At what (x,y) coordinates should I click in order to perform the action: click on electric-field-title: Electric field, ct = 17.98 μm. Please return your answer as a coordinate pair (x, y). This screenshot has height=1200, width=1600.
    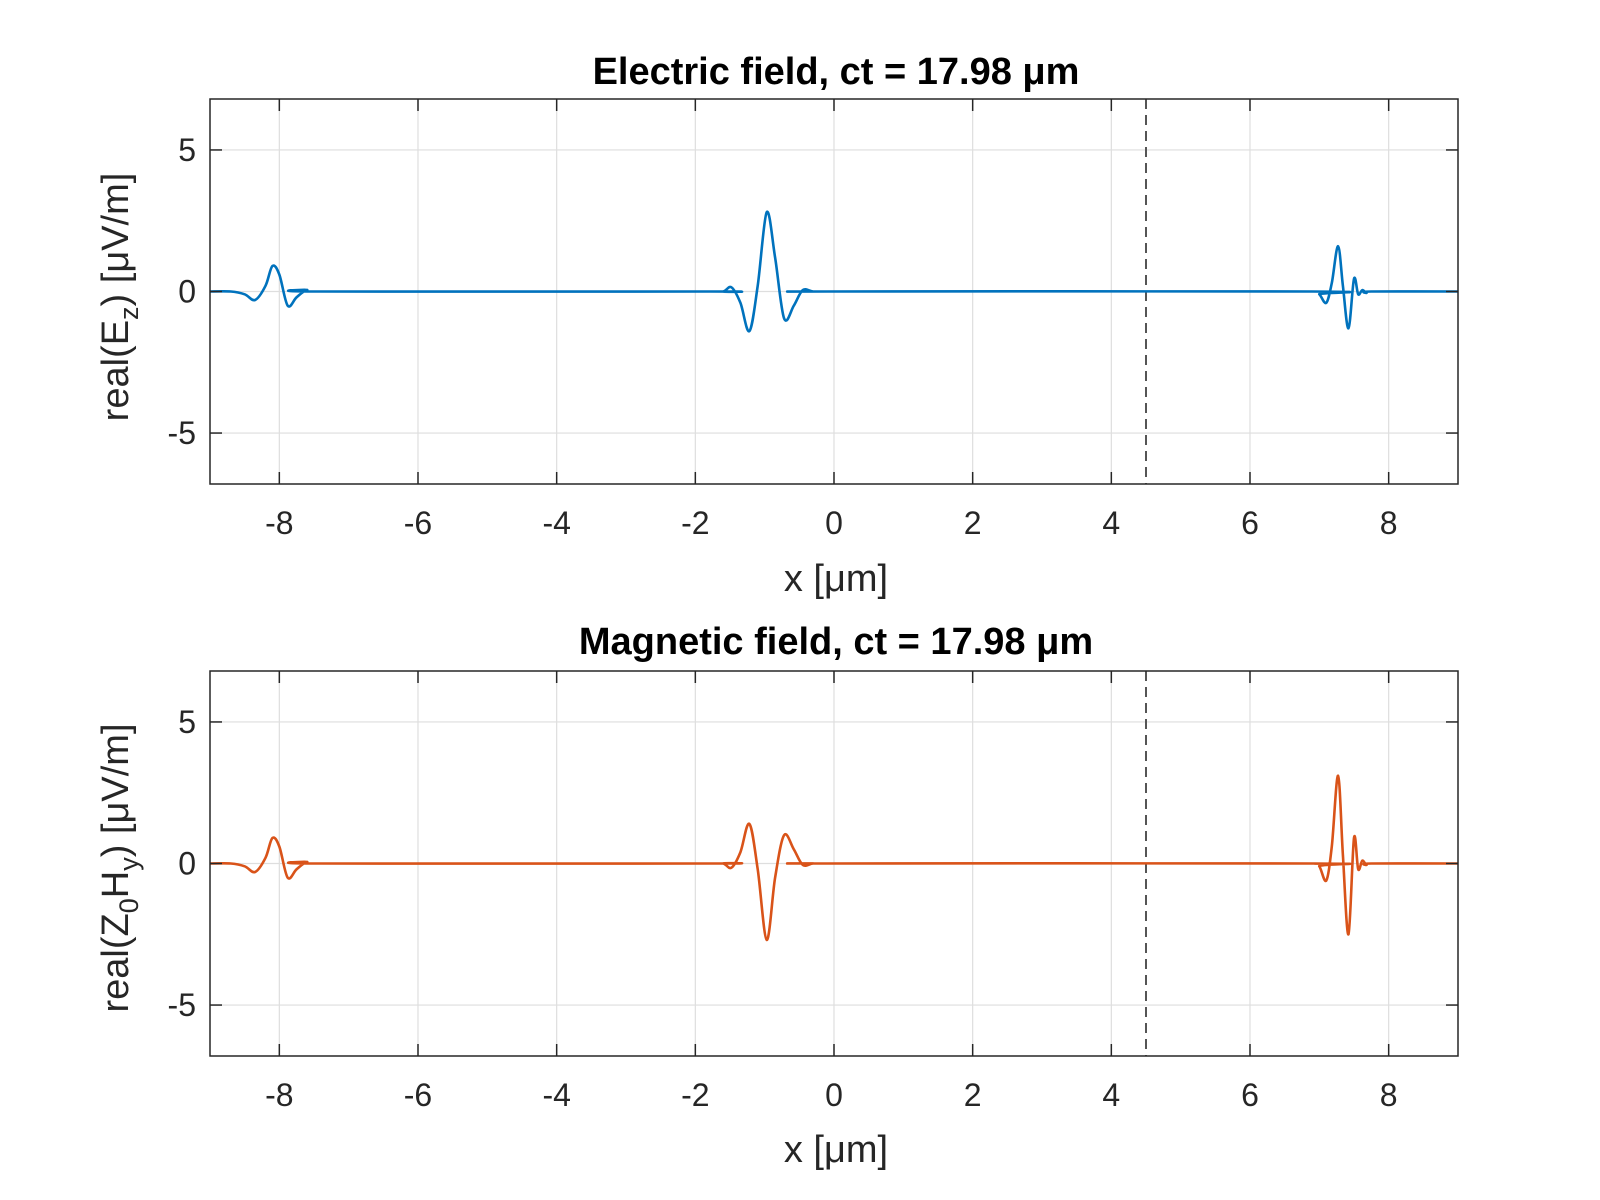
    Looking at the image, I should click on (836, 72).